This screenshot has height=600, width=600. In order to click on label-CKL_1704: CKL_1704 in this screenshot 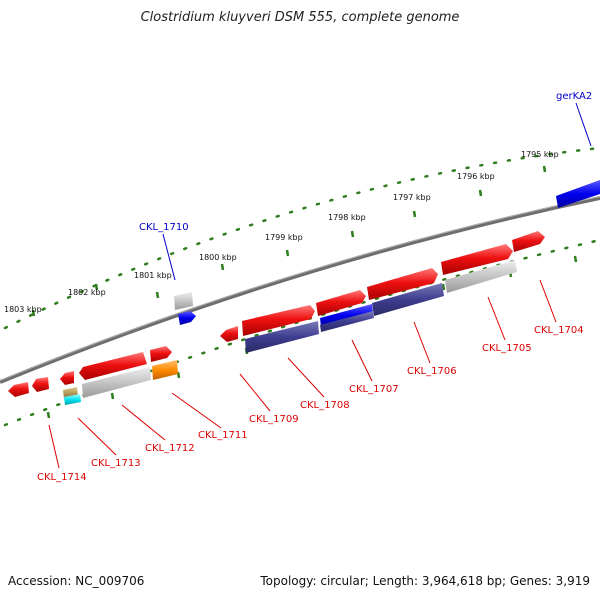, I will do `click(559, 330)`.